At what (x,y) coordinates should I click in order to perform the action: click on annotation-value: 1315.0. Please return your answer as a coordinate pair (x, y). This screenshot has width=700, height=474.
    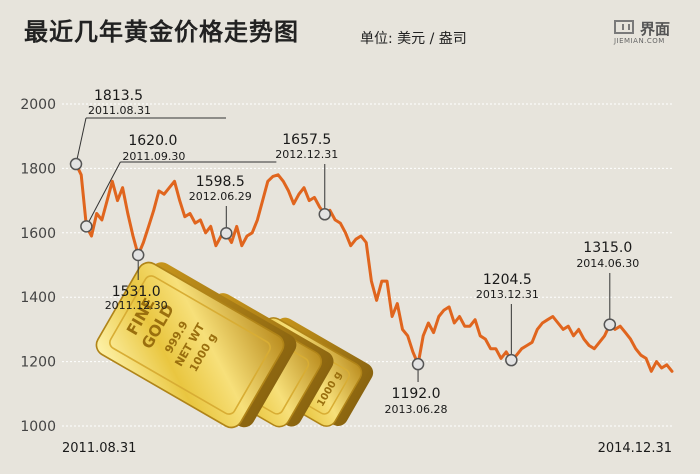
    Looking at the image, I should click on (607, 248).